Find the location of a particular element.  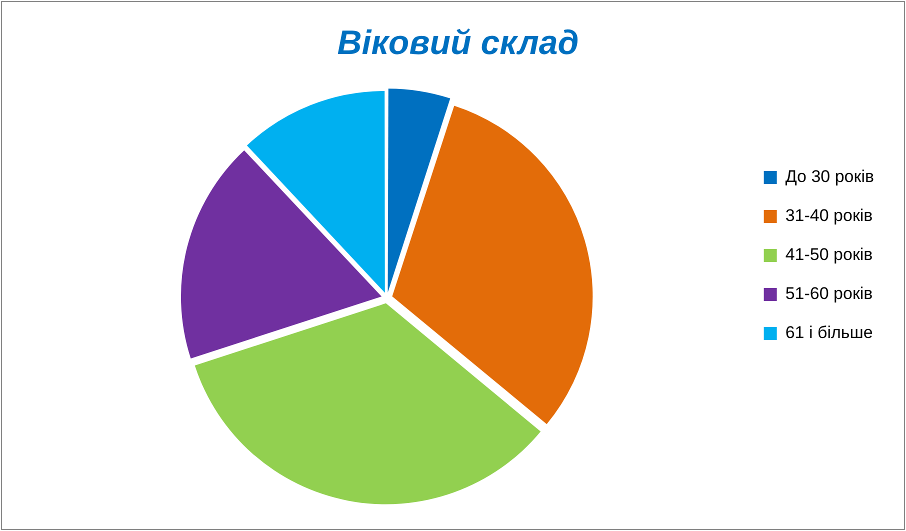

legend-label: 61 і більше is located at coordinates (829, 332).